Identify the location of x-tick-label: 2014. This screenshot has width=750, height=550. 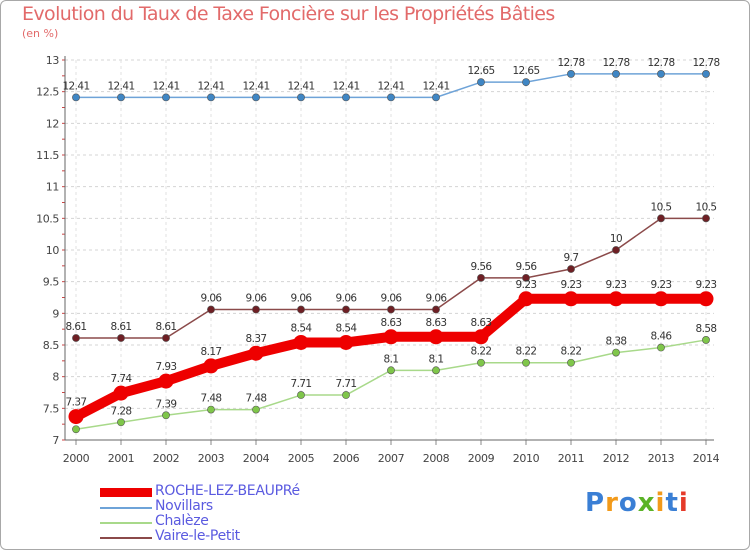
(706, 458).